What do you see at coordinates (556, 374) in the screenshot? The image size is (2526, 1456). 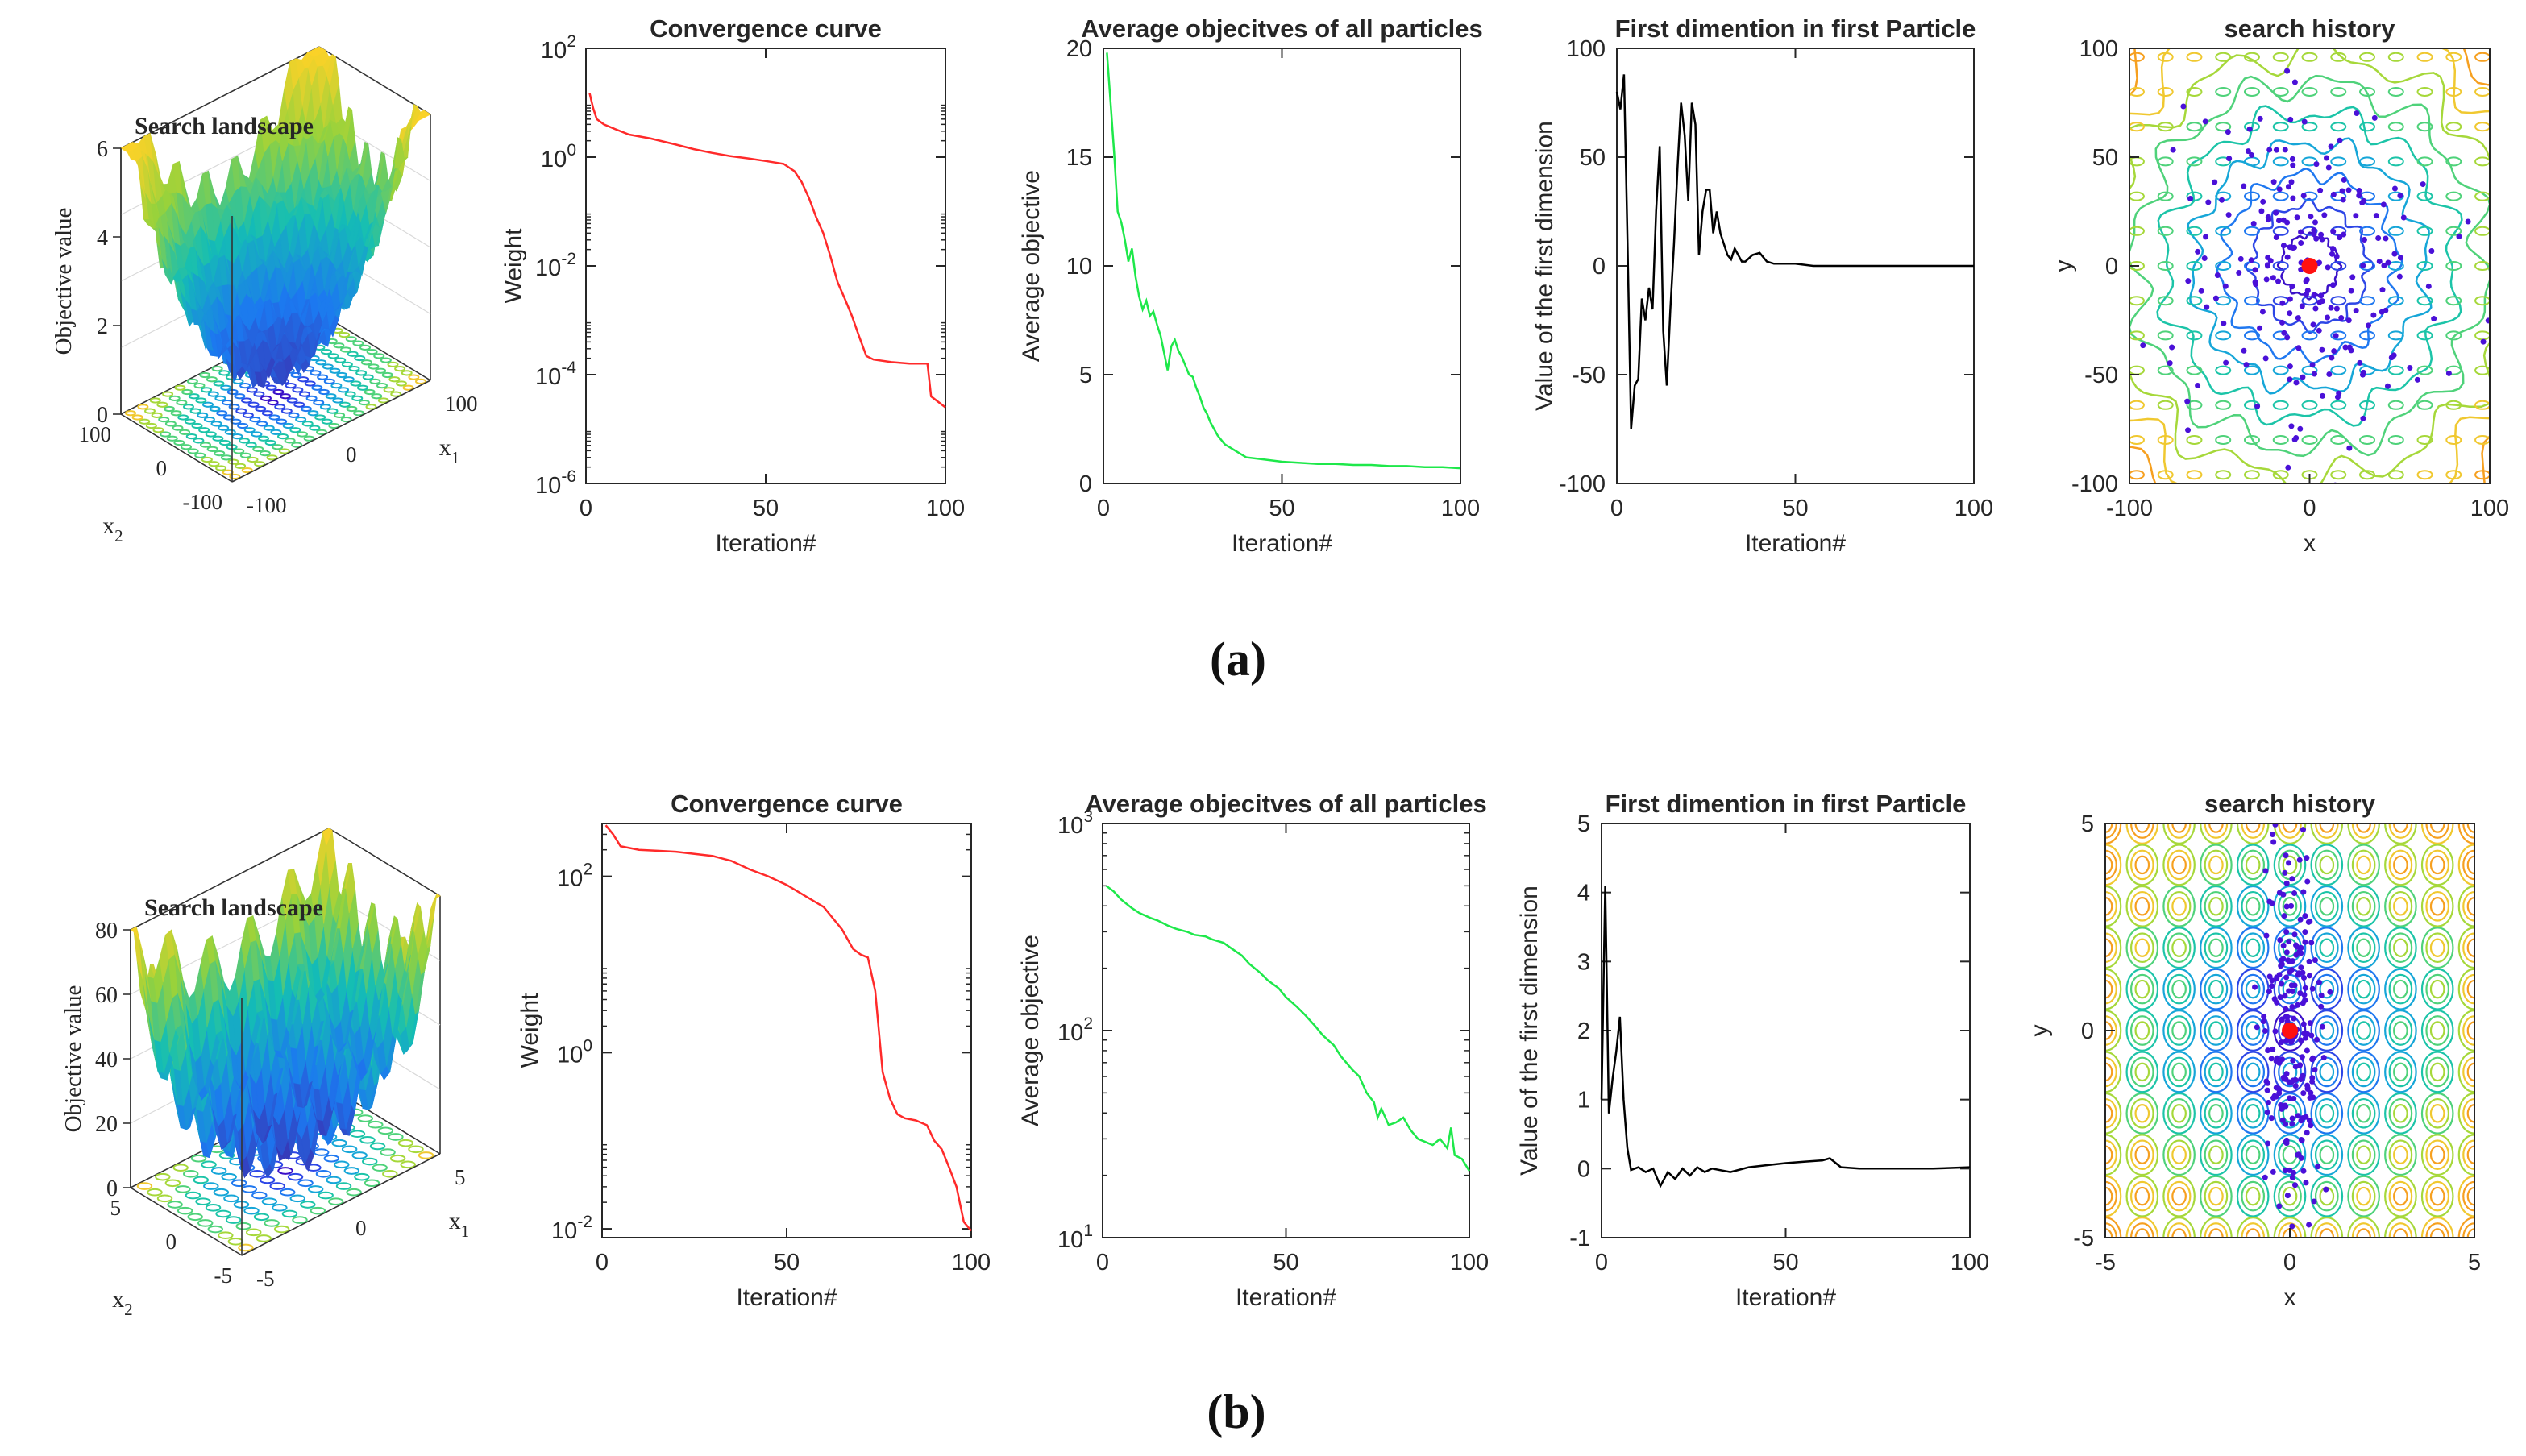 I see `y-tick-label: 10⁻⁴` at bounding box center [556, 374].